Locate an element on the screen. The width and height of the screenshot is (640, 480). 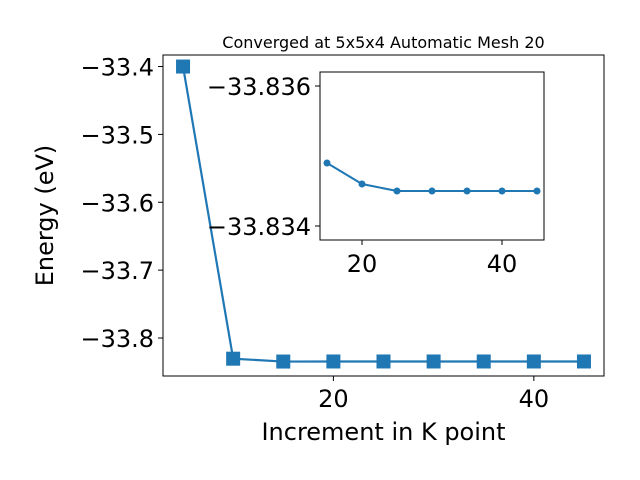
y-tick-label: −33.6 is located at coordinates (117, 203).